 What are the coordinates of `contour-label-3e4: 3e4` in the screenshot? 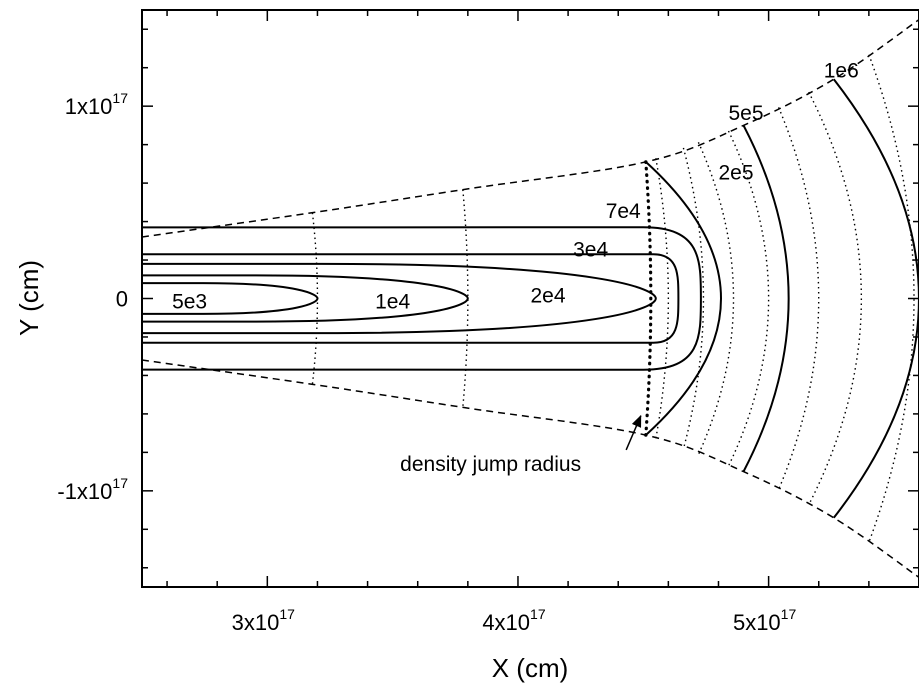 It's located at (590, 249).